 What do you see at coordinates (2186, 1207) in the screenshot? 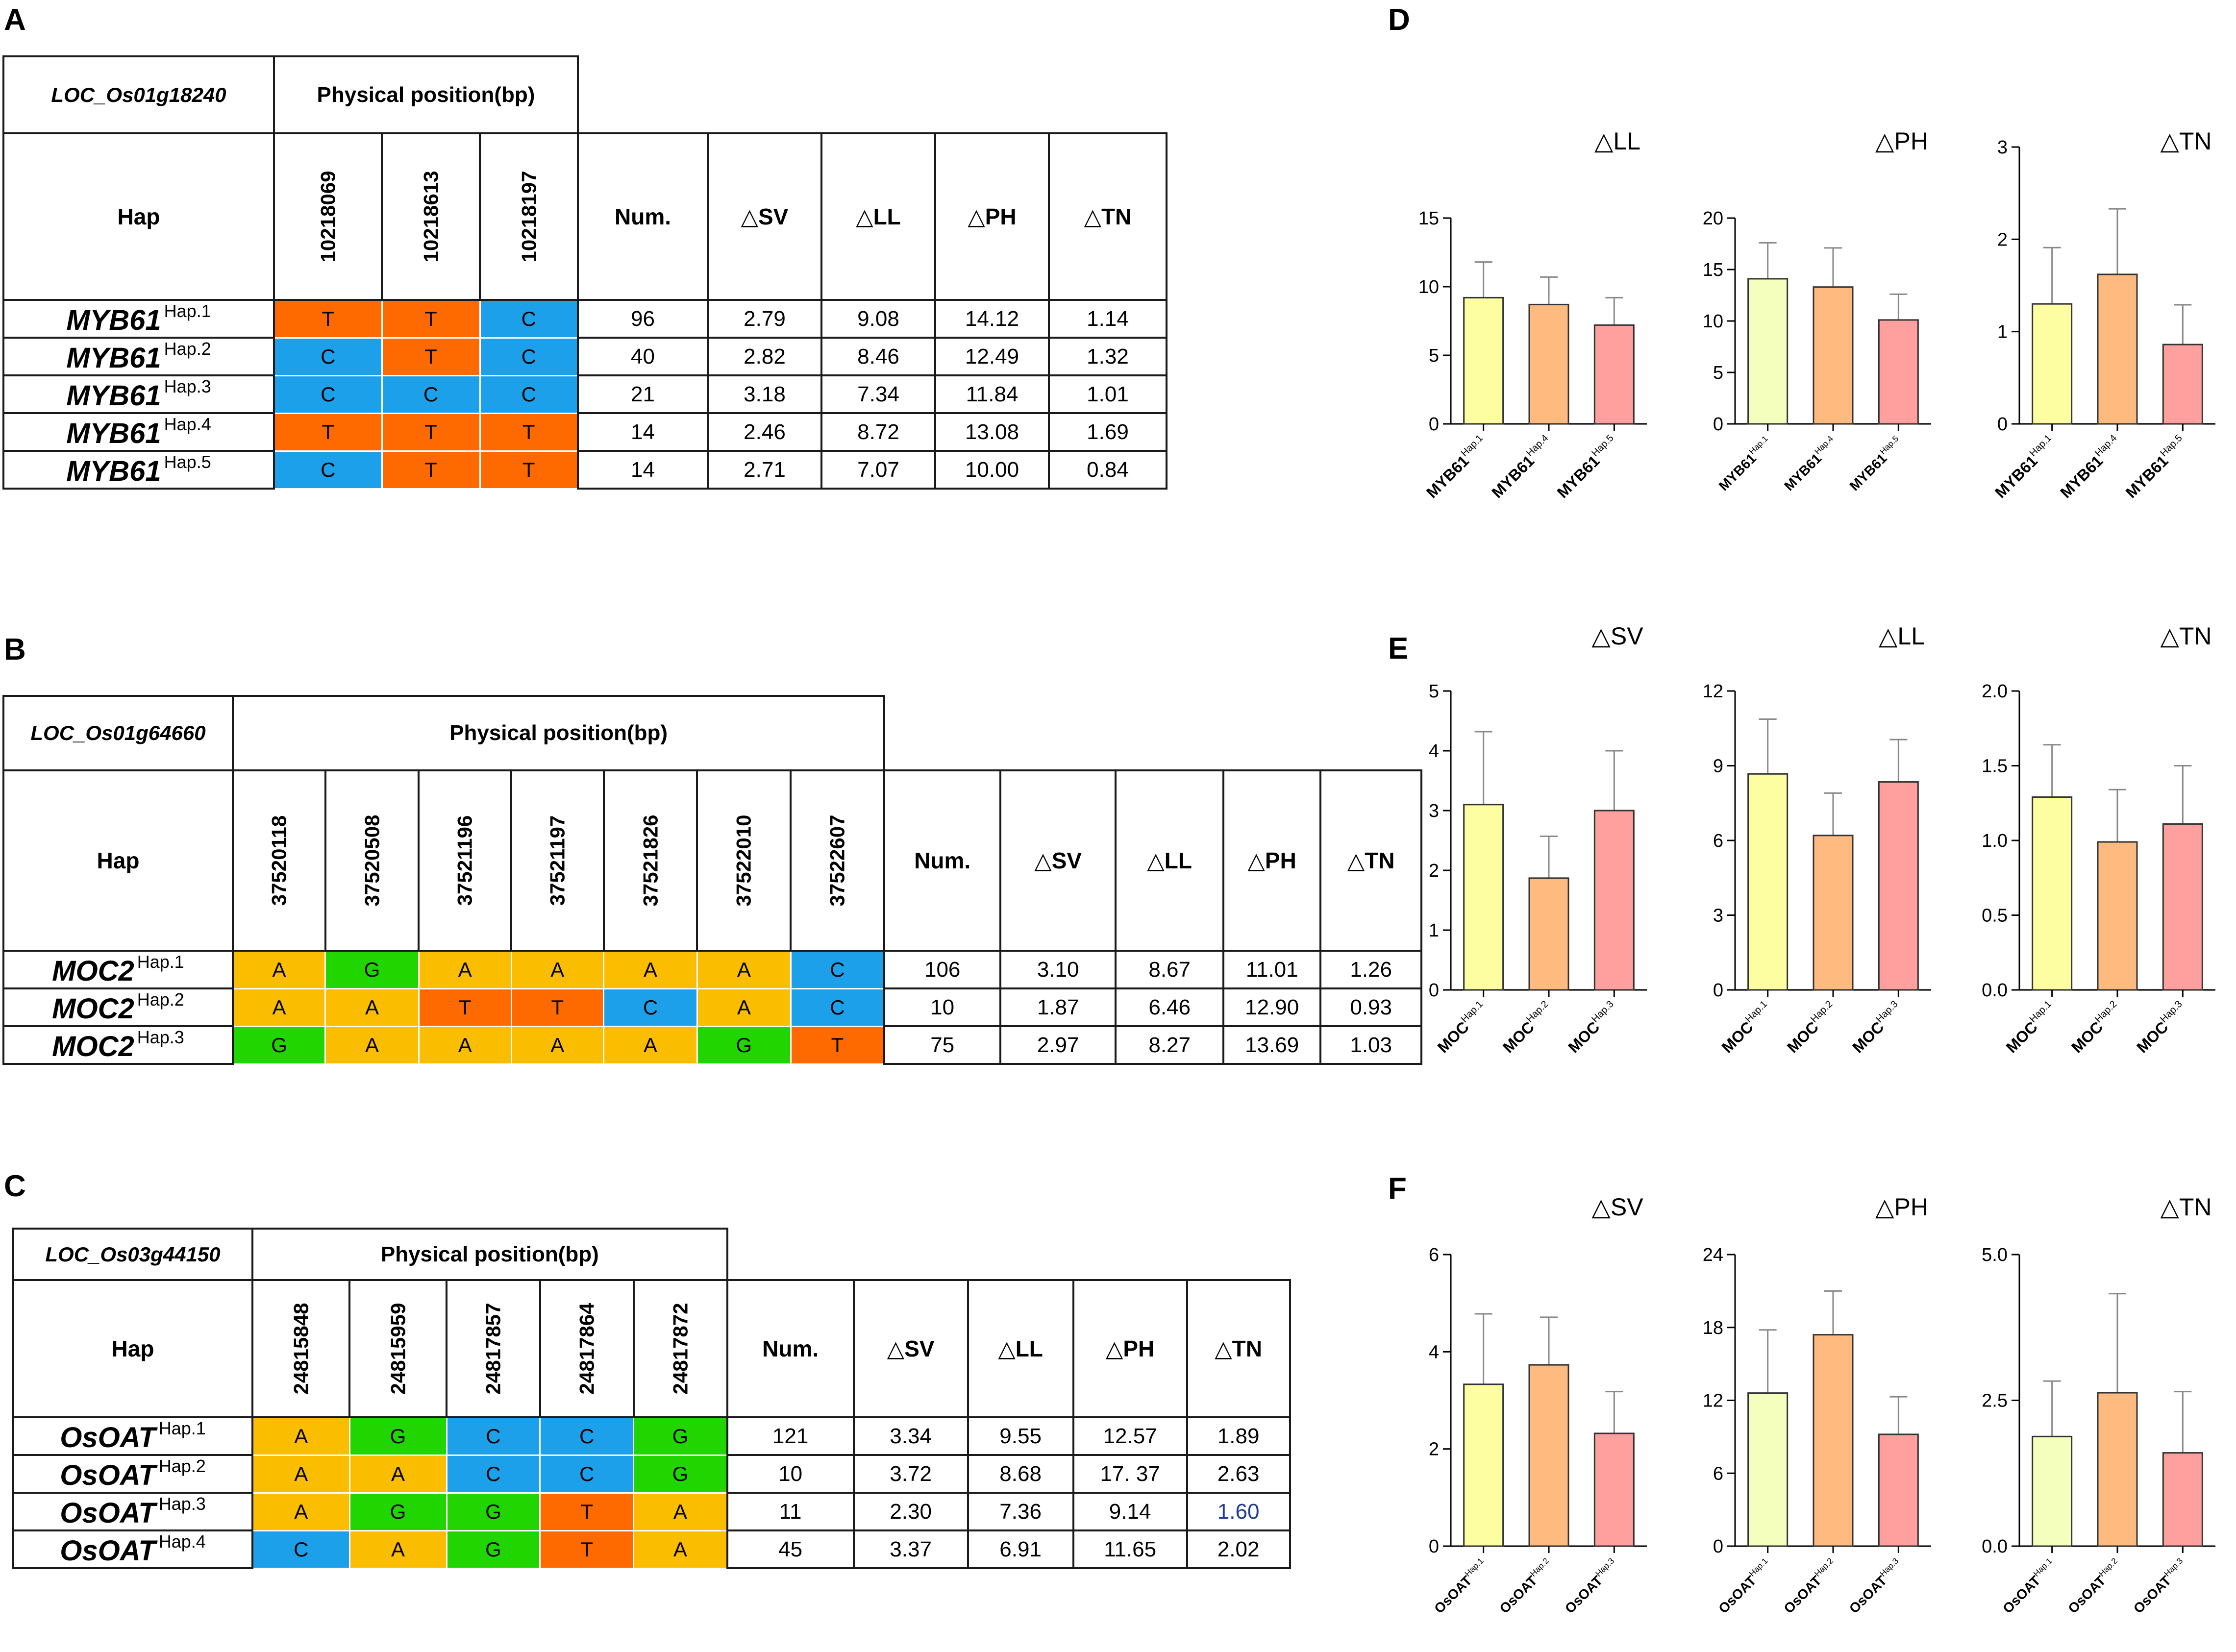
I see `chart-title: △TN` at bounding box center [2186, 1207].